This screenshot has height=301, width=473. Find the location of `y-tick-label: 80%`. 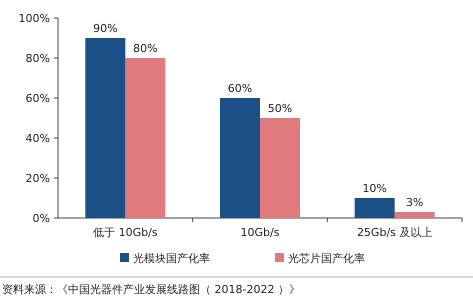

y-tick-label: 80% is located at coordinates (38, 58).